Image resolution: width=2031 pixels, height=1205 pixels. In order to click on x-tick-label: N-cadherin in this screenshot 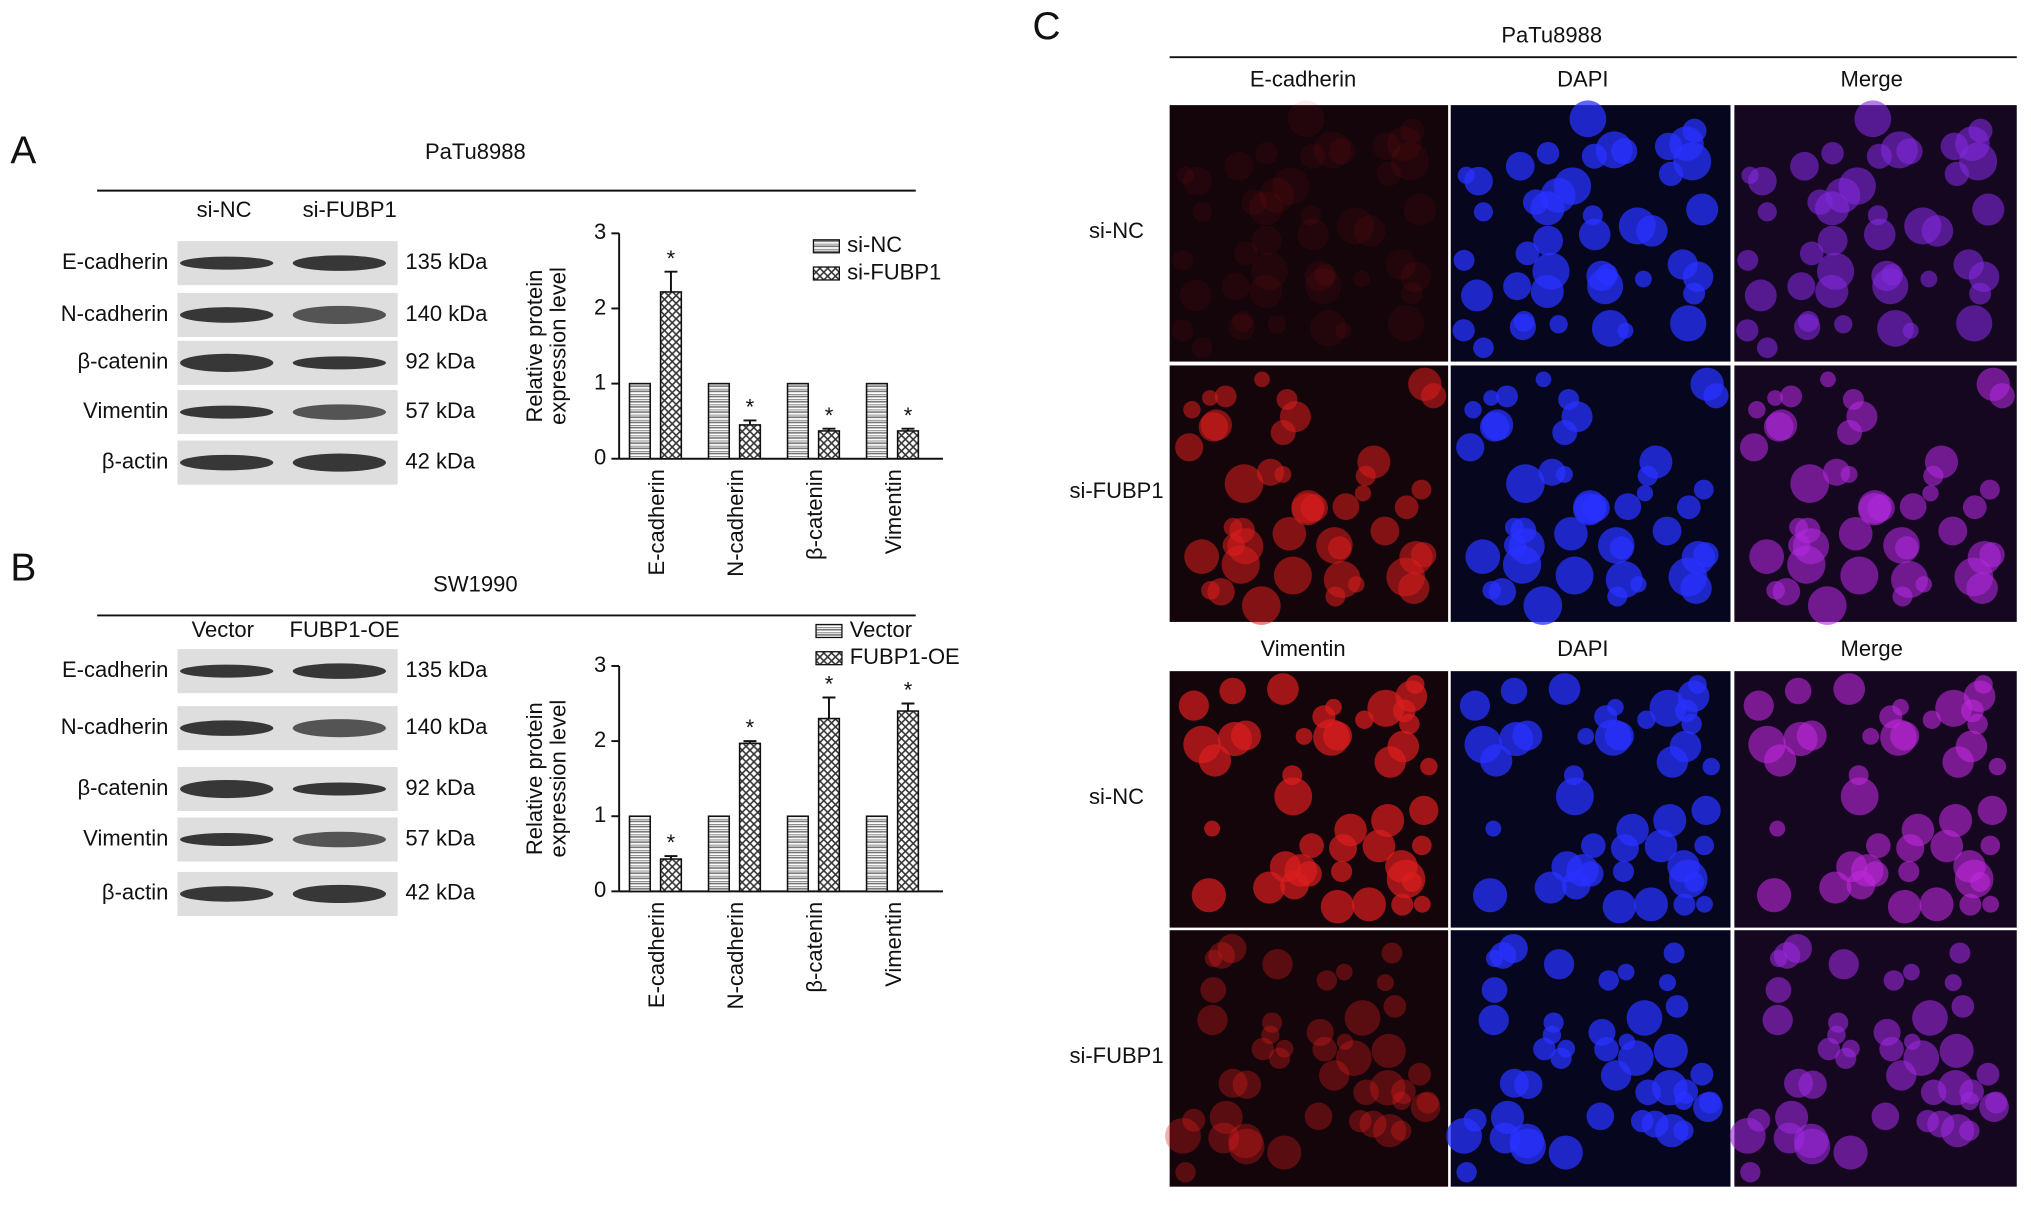, I will do `click(735, 523)`.